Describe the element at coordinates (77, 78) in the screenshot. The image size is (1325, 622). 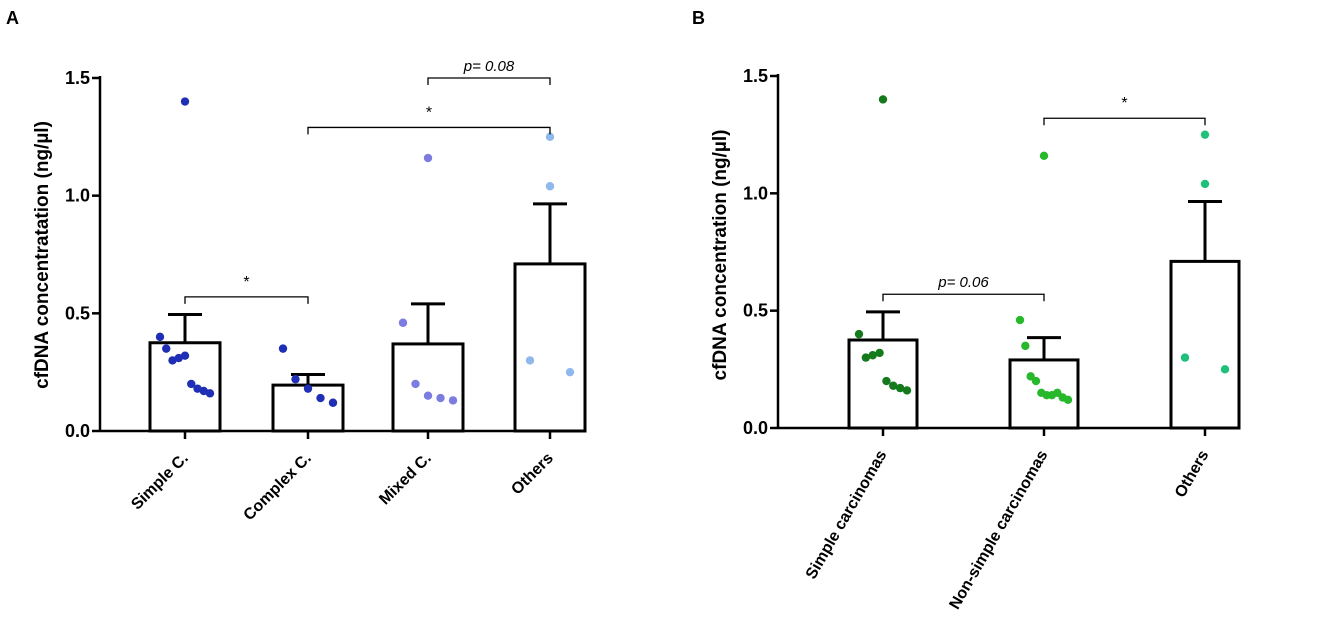
I see `panel-a-ytick-label: 1.5` at that location.